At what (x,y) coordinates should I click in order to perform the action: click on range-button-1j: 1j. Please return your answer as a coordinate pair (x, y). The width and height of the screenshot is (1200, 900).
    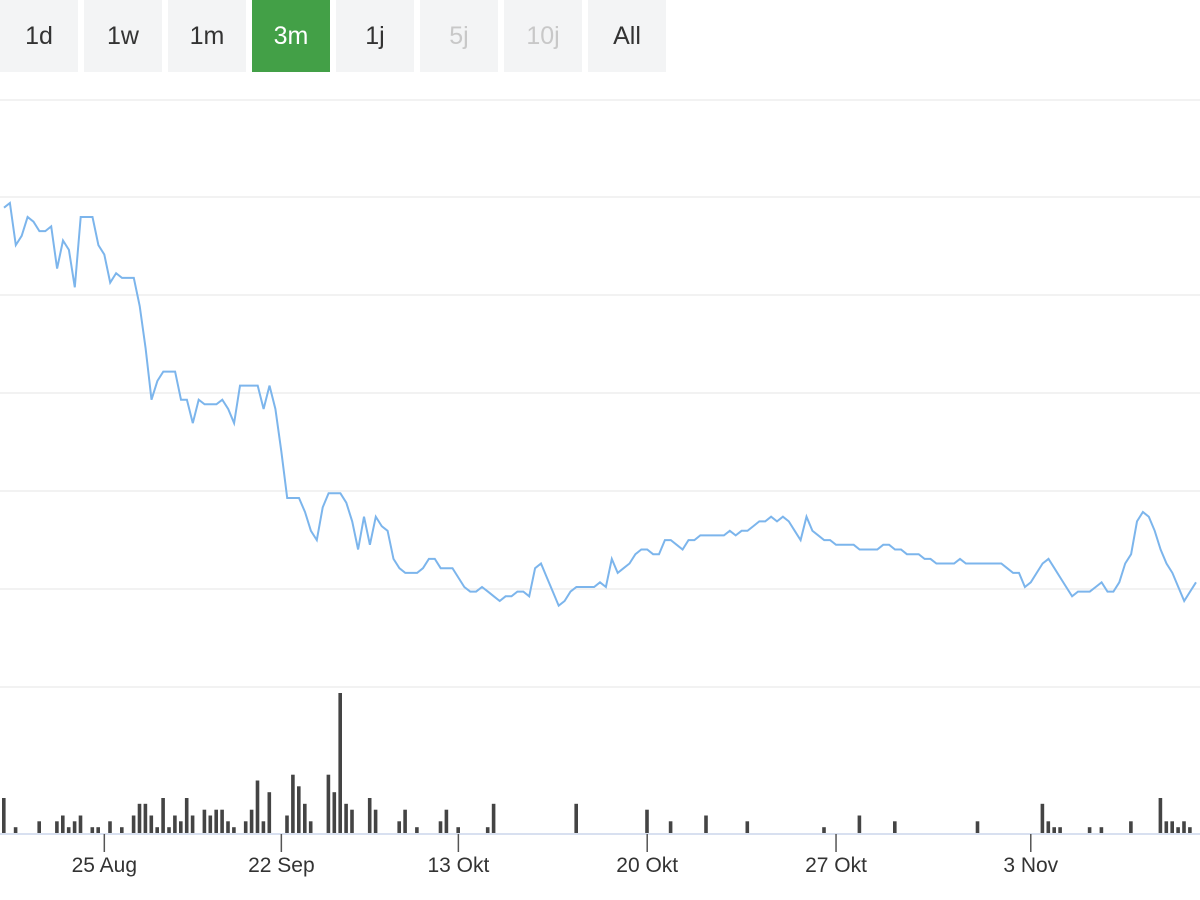
    Looking at the image, I should click on (375, 36).